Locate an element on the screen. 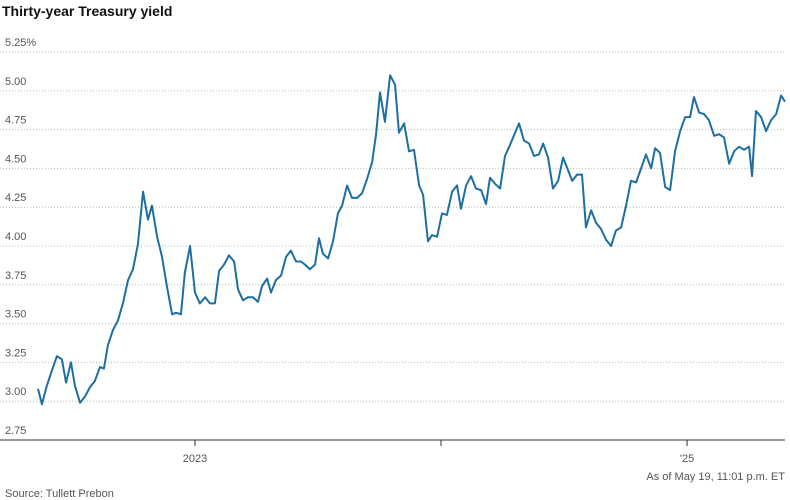 The image size is (790, 500). y-tick-label: 2.75 is located at coordinates (15, 431).